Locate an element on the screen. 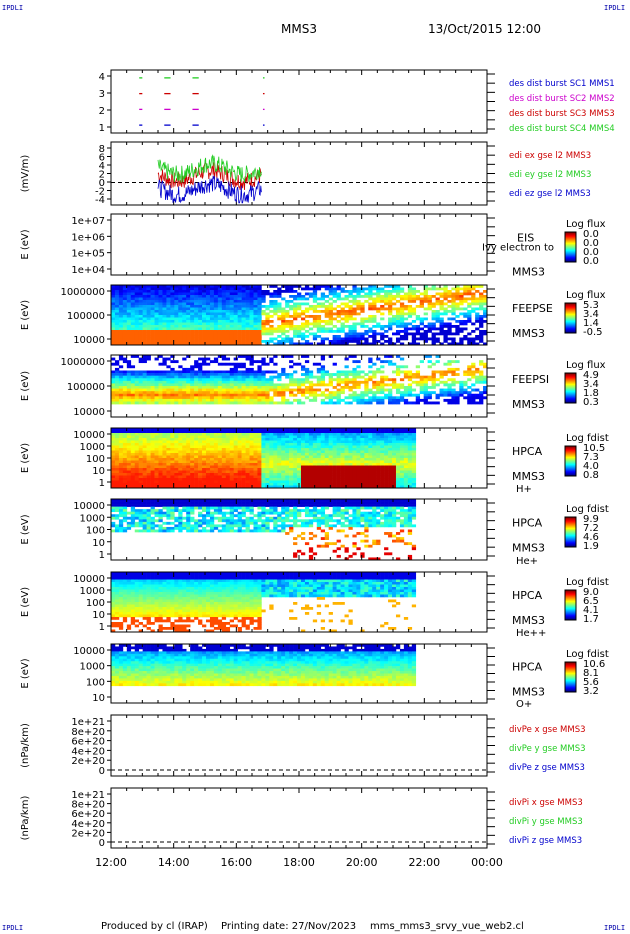 Image resolution: width=630 pixels, height=934 pixels. legend-divp-9-1: divPe y gse MMS3 is located at coordinates (547, 749).